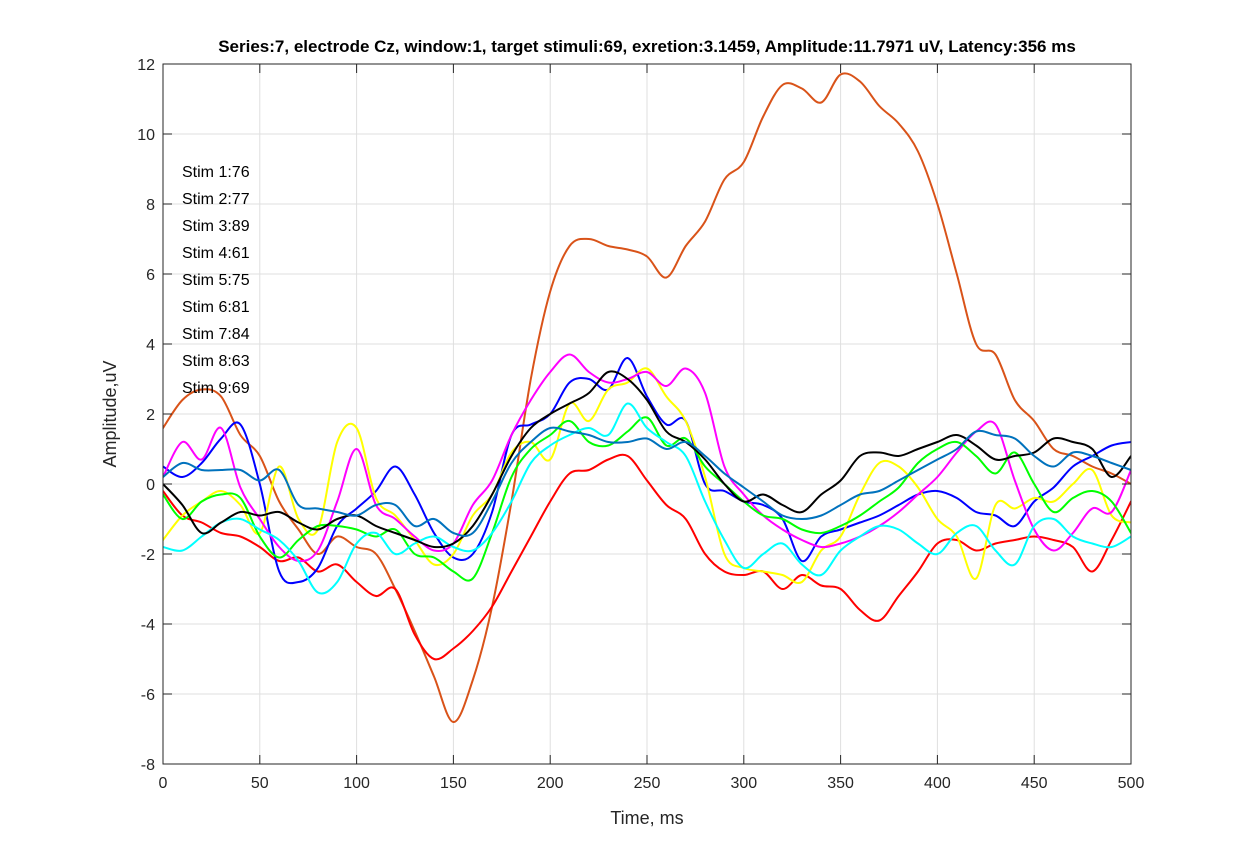  What do you see at coordinates (743, 783) in the screenshot?
I see `x-tick-label-6: 300` at bounding box center [743, 783].